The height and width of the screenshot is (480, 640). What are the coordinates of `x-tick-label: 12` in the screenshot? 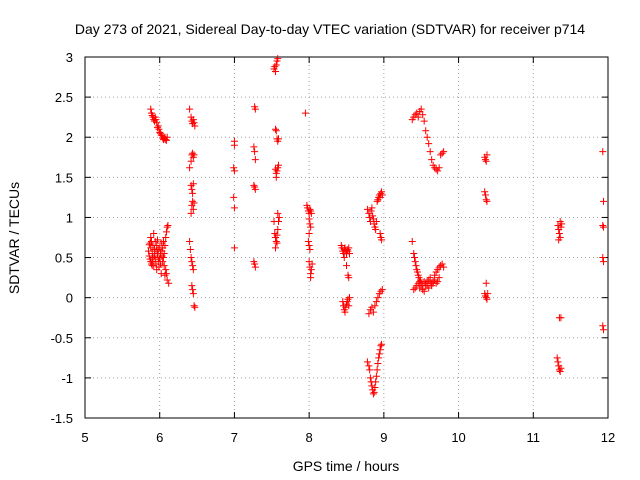 It's located at (608, 437).